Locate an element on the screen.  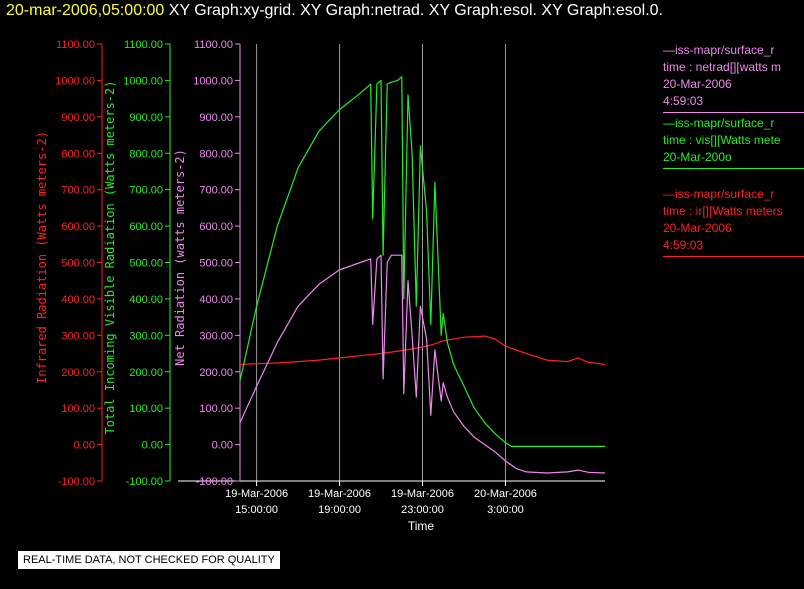
y-tick-label-2-9: 200.00 is located at coordinates (216, 373).